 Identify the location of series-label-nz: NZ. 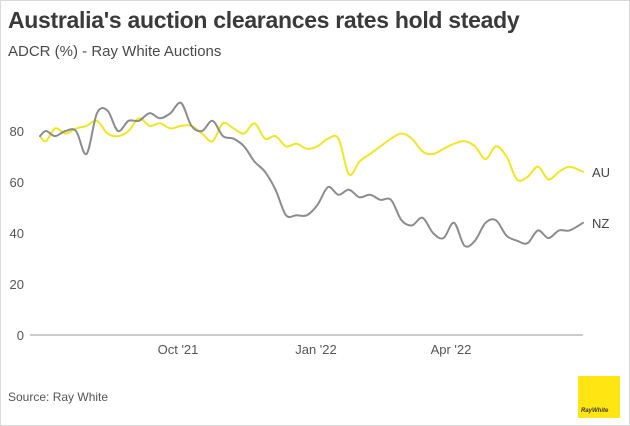
(600, 223).